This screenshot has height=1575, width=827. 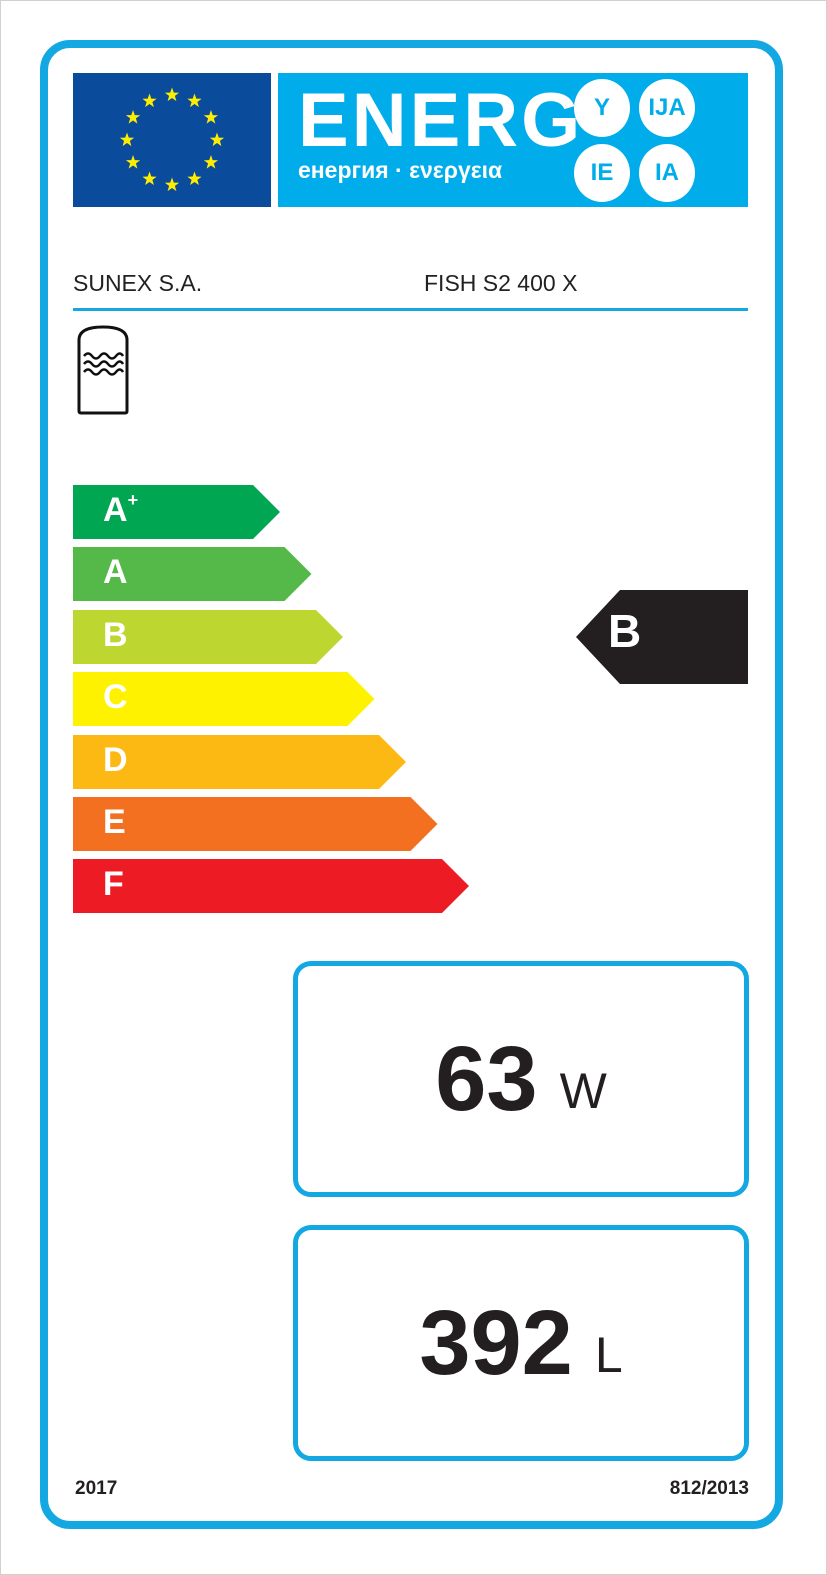 I want to click on rating-indicator: B, so click(x=662, y=637).